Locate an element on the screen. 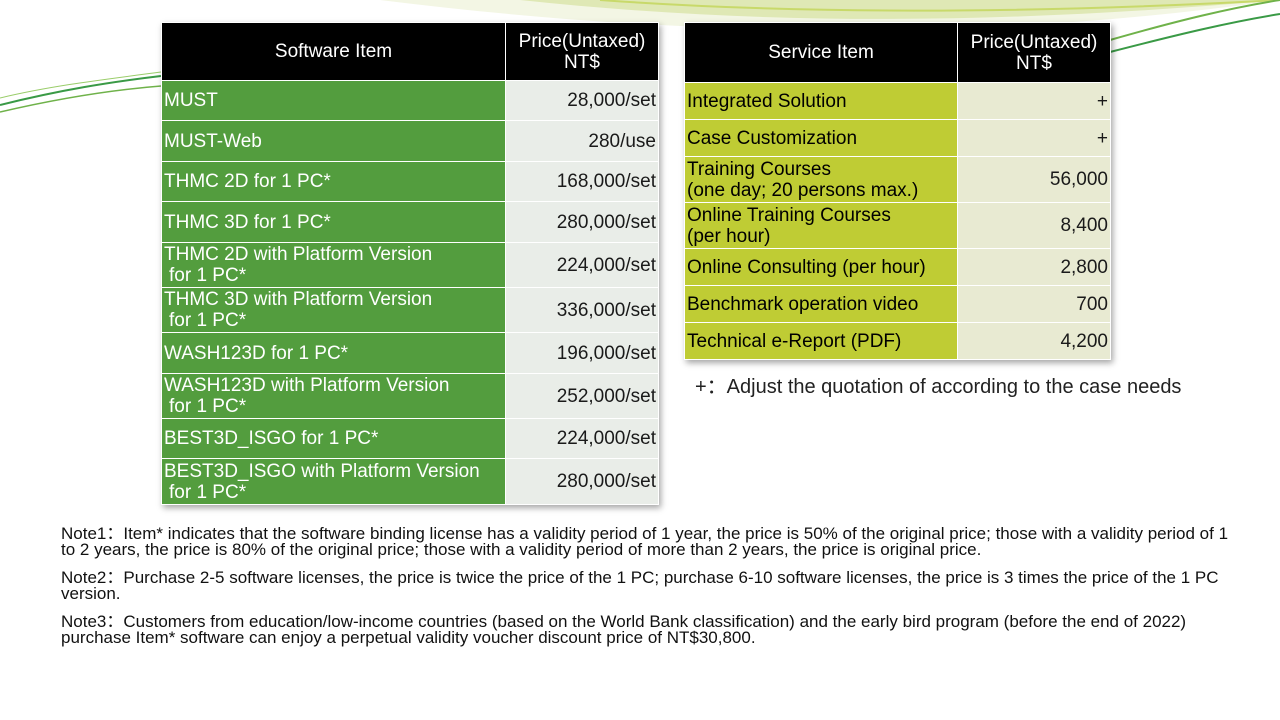  service-item-name: Benchmark operation video is located at coordinates (821, 304).